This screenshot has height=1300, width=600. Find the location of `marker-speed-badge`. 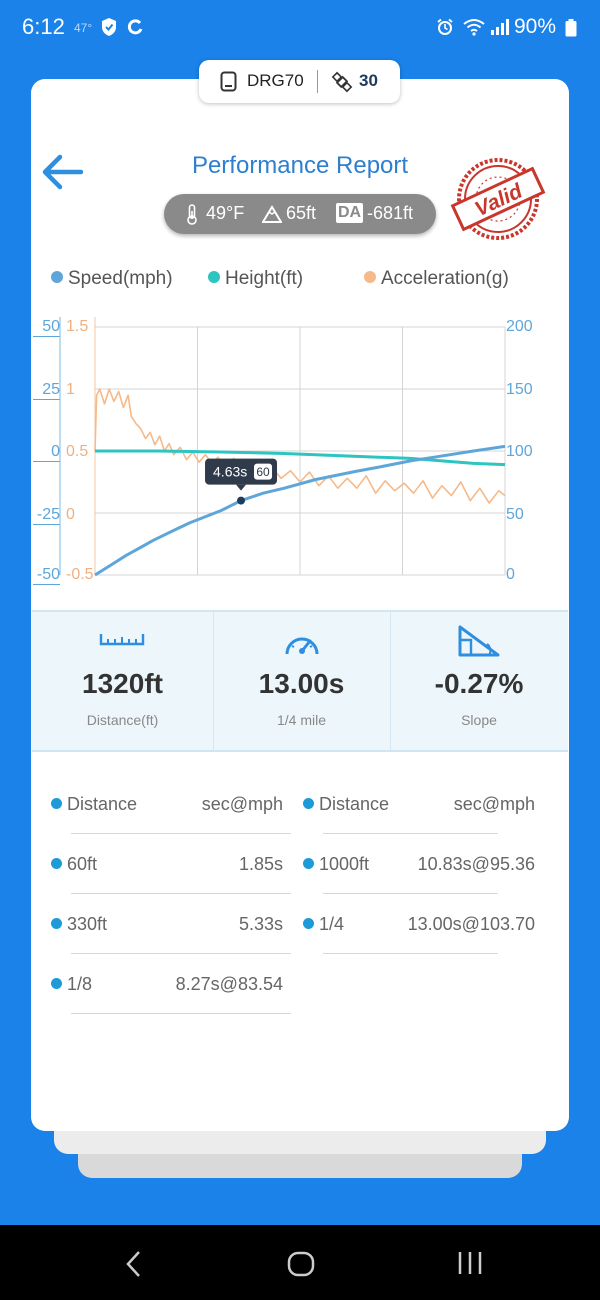

marker-speed-badge is located at coordinates (263, 471).